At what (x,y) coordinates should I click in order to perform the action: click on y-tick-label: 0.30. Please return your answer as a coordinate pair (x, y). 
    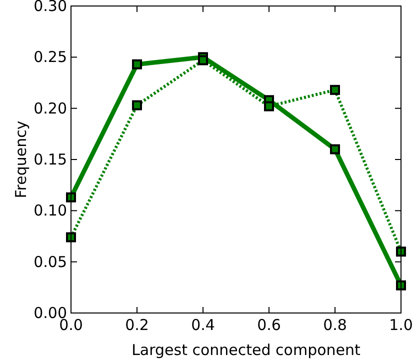
    Looking at the image, I should click on (50, 7).